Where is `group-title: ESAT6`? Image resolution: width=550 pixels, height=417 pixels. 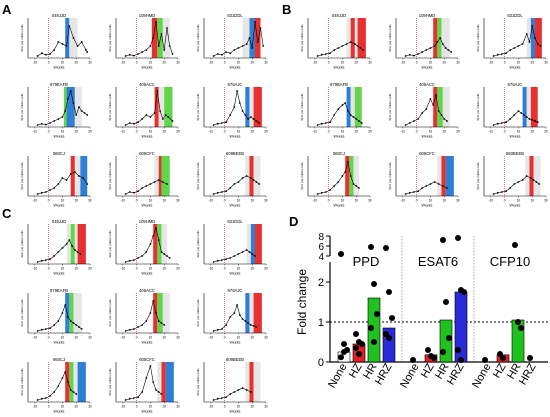
group-title: ESAT6 is located at coordinates (438, 261).